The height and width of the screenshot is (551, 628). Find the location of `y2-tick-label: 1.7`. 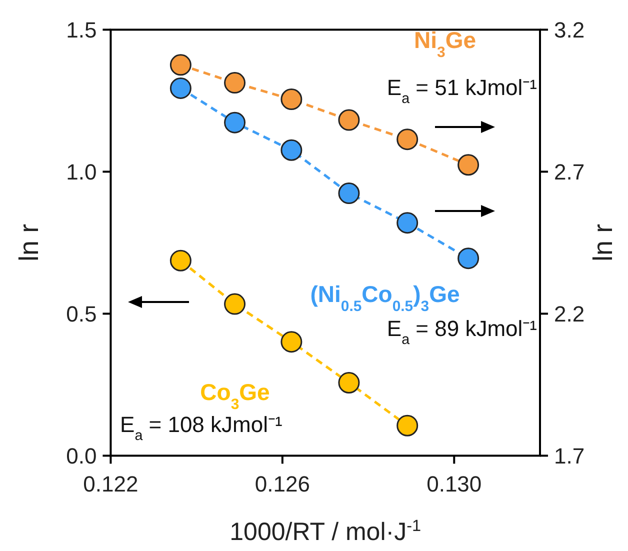

y2-tick-label: 1.7 is located at coordinates (569, 456).